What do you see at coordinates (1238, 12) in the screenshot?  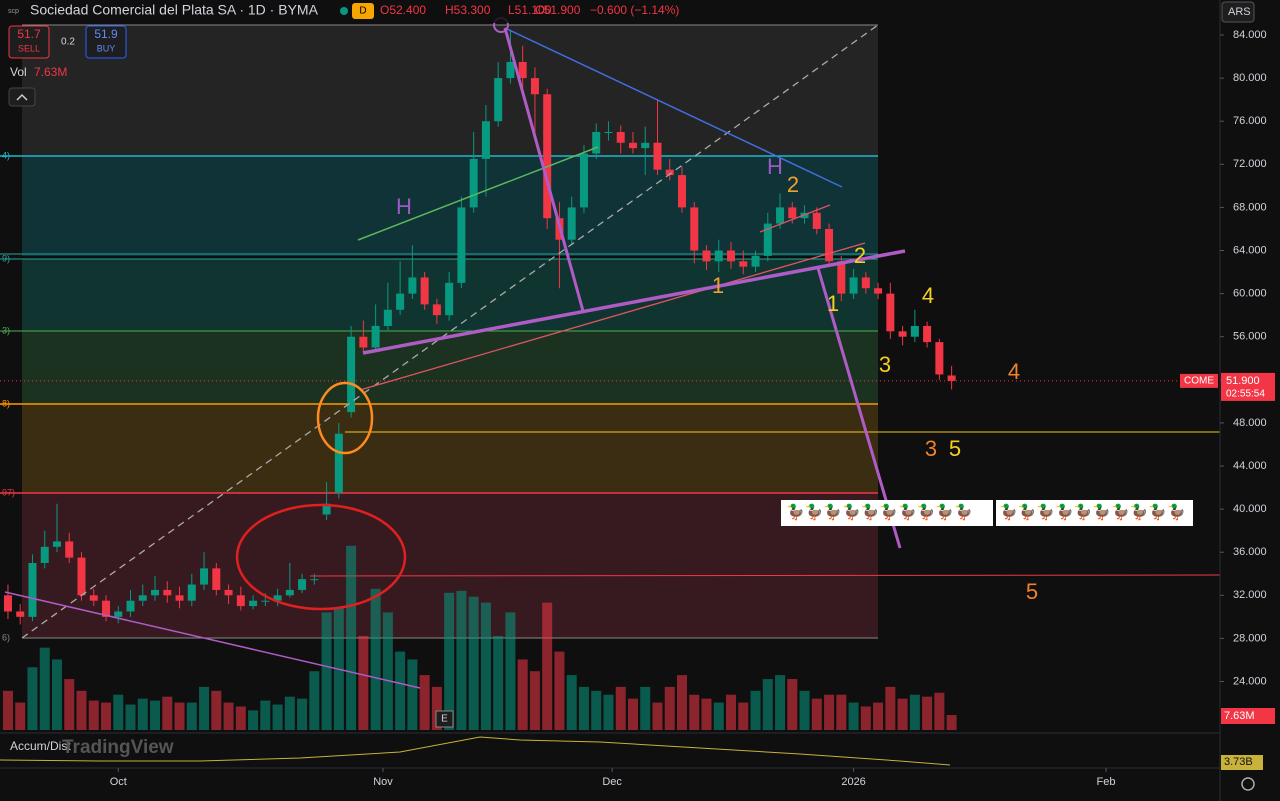 I see `currency-button` at bounding box center [1238, 12].